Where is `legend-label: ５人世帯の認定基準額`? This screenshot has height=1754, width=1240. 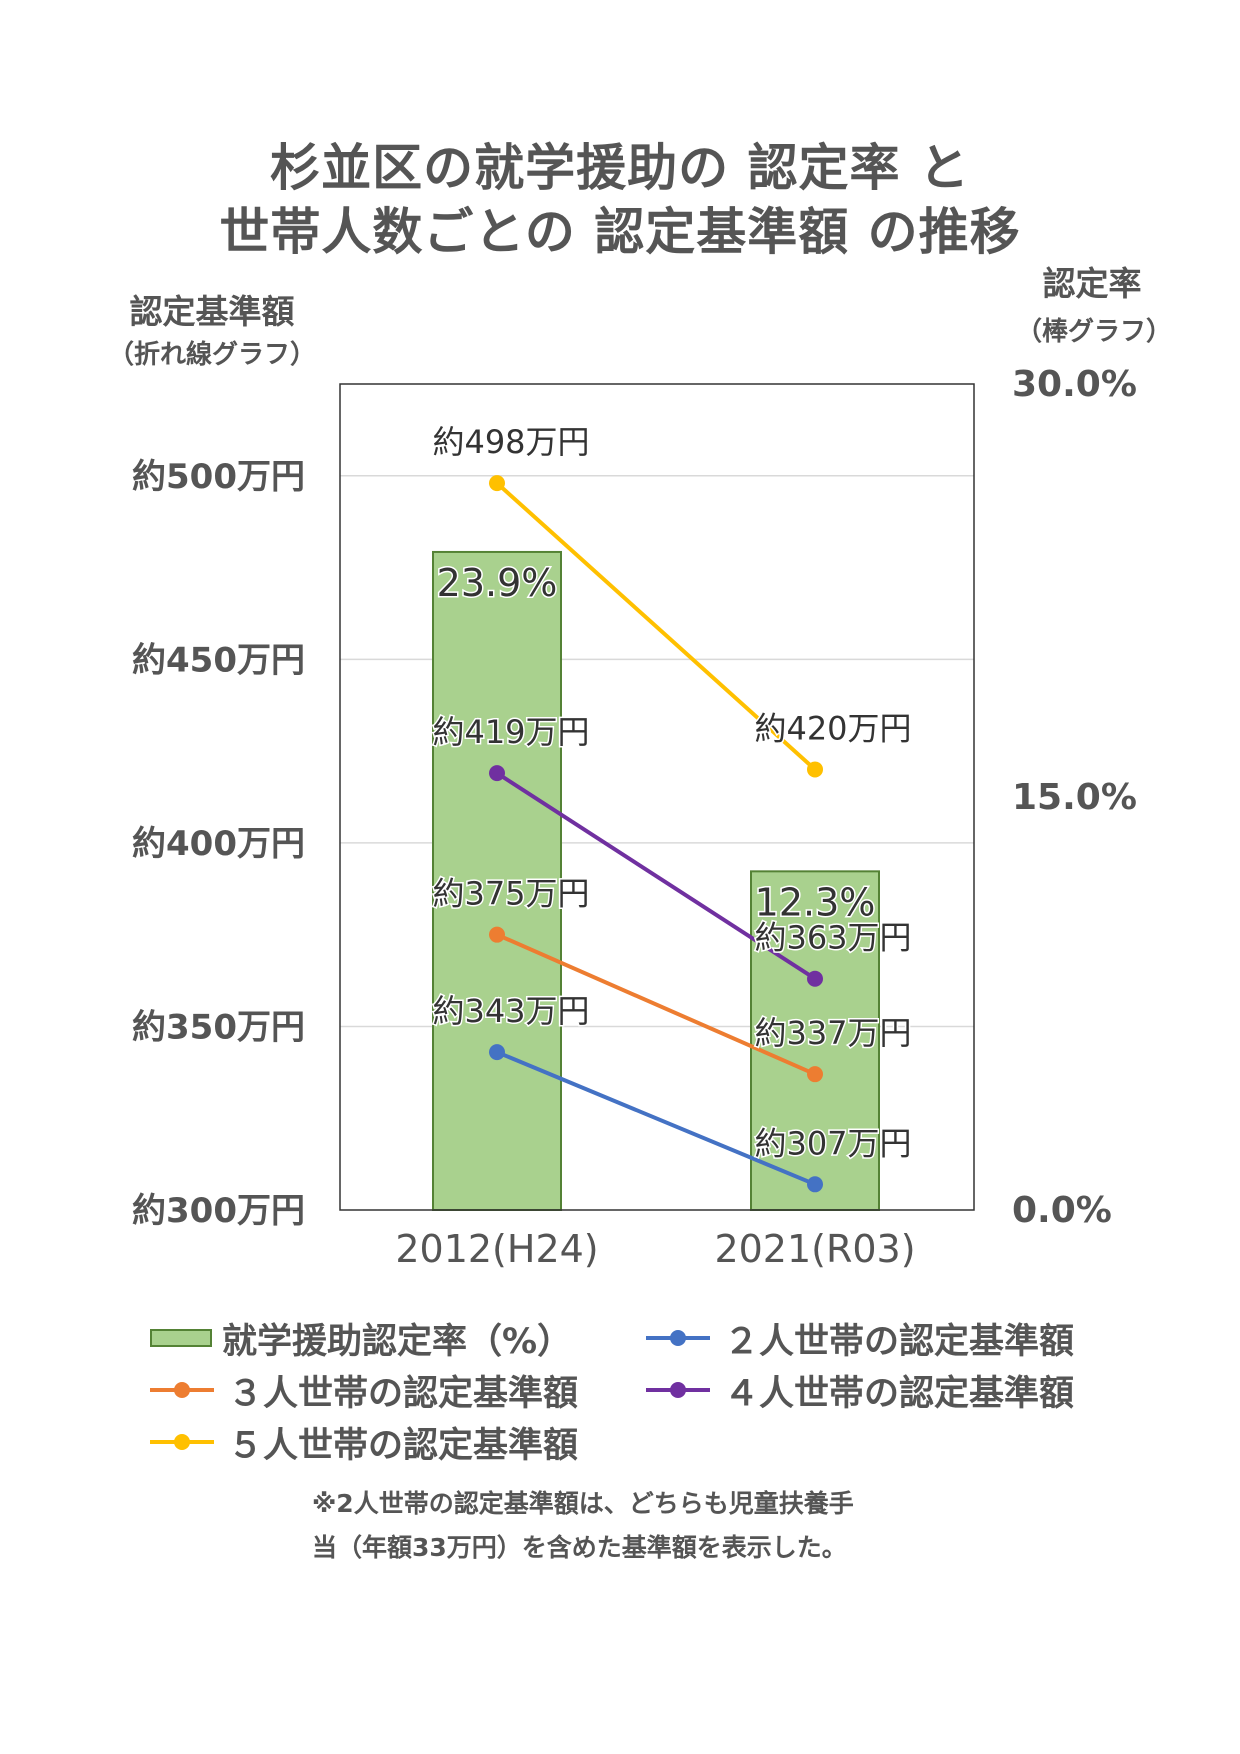
legend-label: ５人世帯の認定基準額 is located at coordinates (403, 1445).